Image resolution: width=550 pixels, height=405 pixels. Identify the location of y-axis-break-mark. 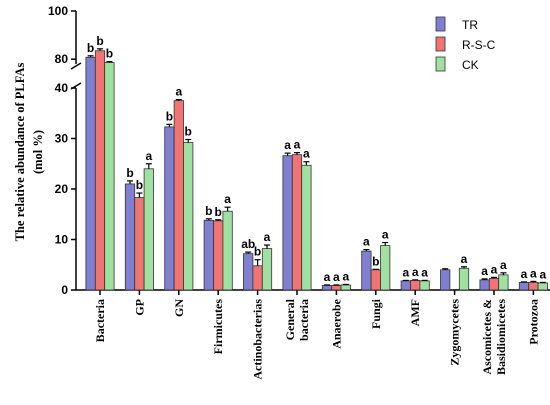
(76, 66).